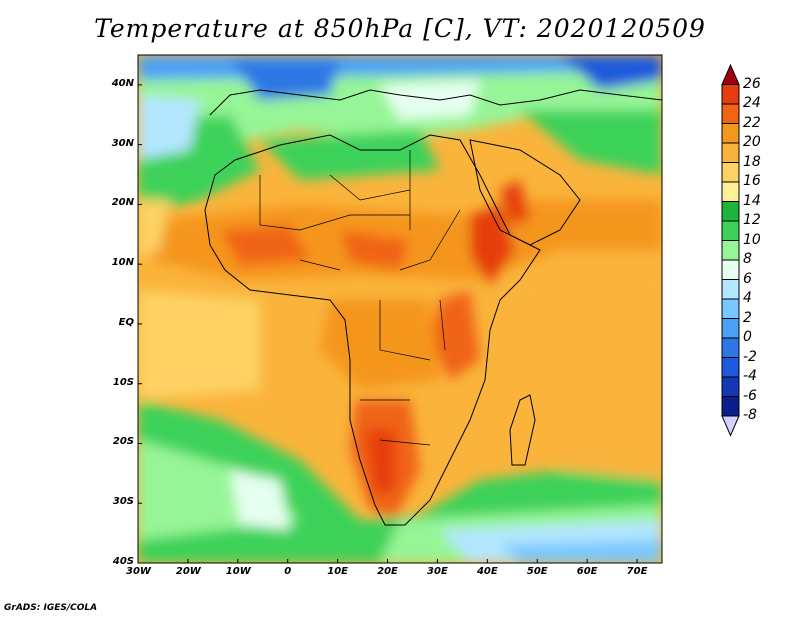 This screenshot has width=800, height=618. Describe the element at coordinates (188, 571) in the screenshot. I see `lon-label: 20W` at that location.